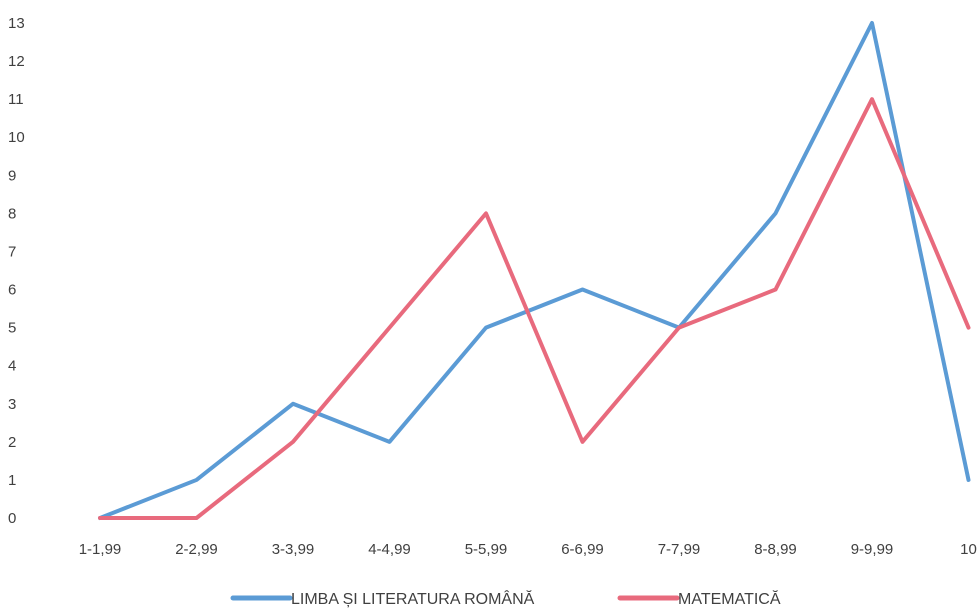 This screenshot has height=609, width=979. I want to click on y-tick-label: 8, so click(12, 213).